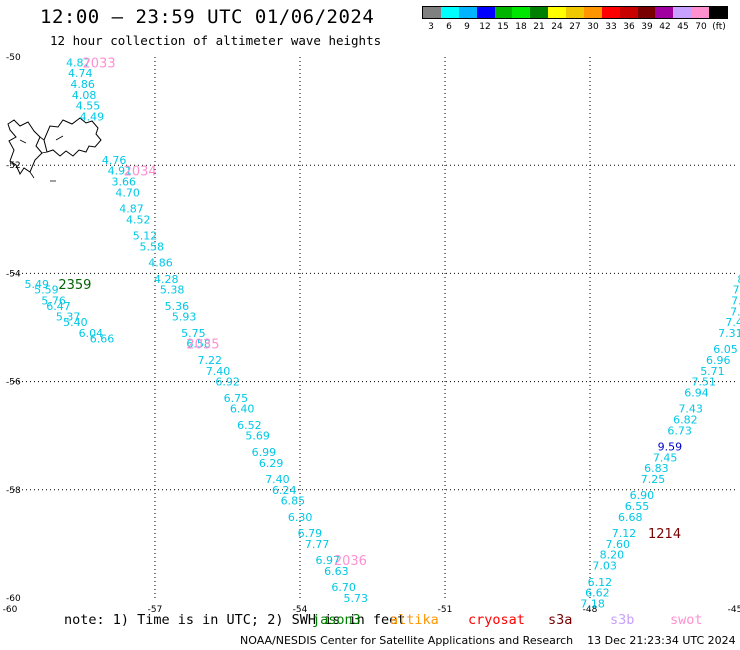 This screenshot has height=650, width=740. Describe the element at coordinates (257, 436) in the screenshot. I see `wave-height-value: 5.69` at that location.